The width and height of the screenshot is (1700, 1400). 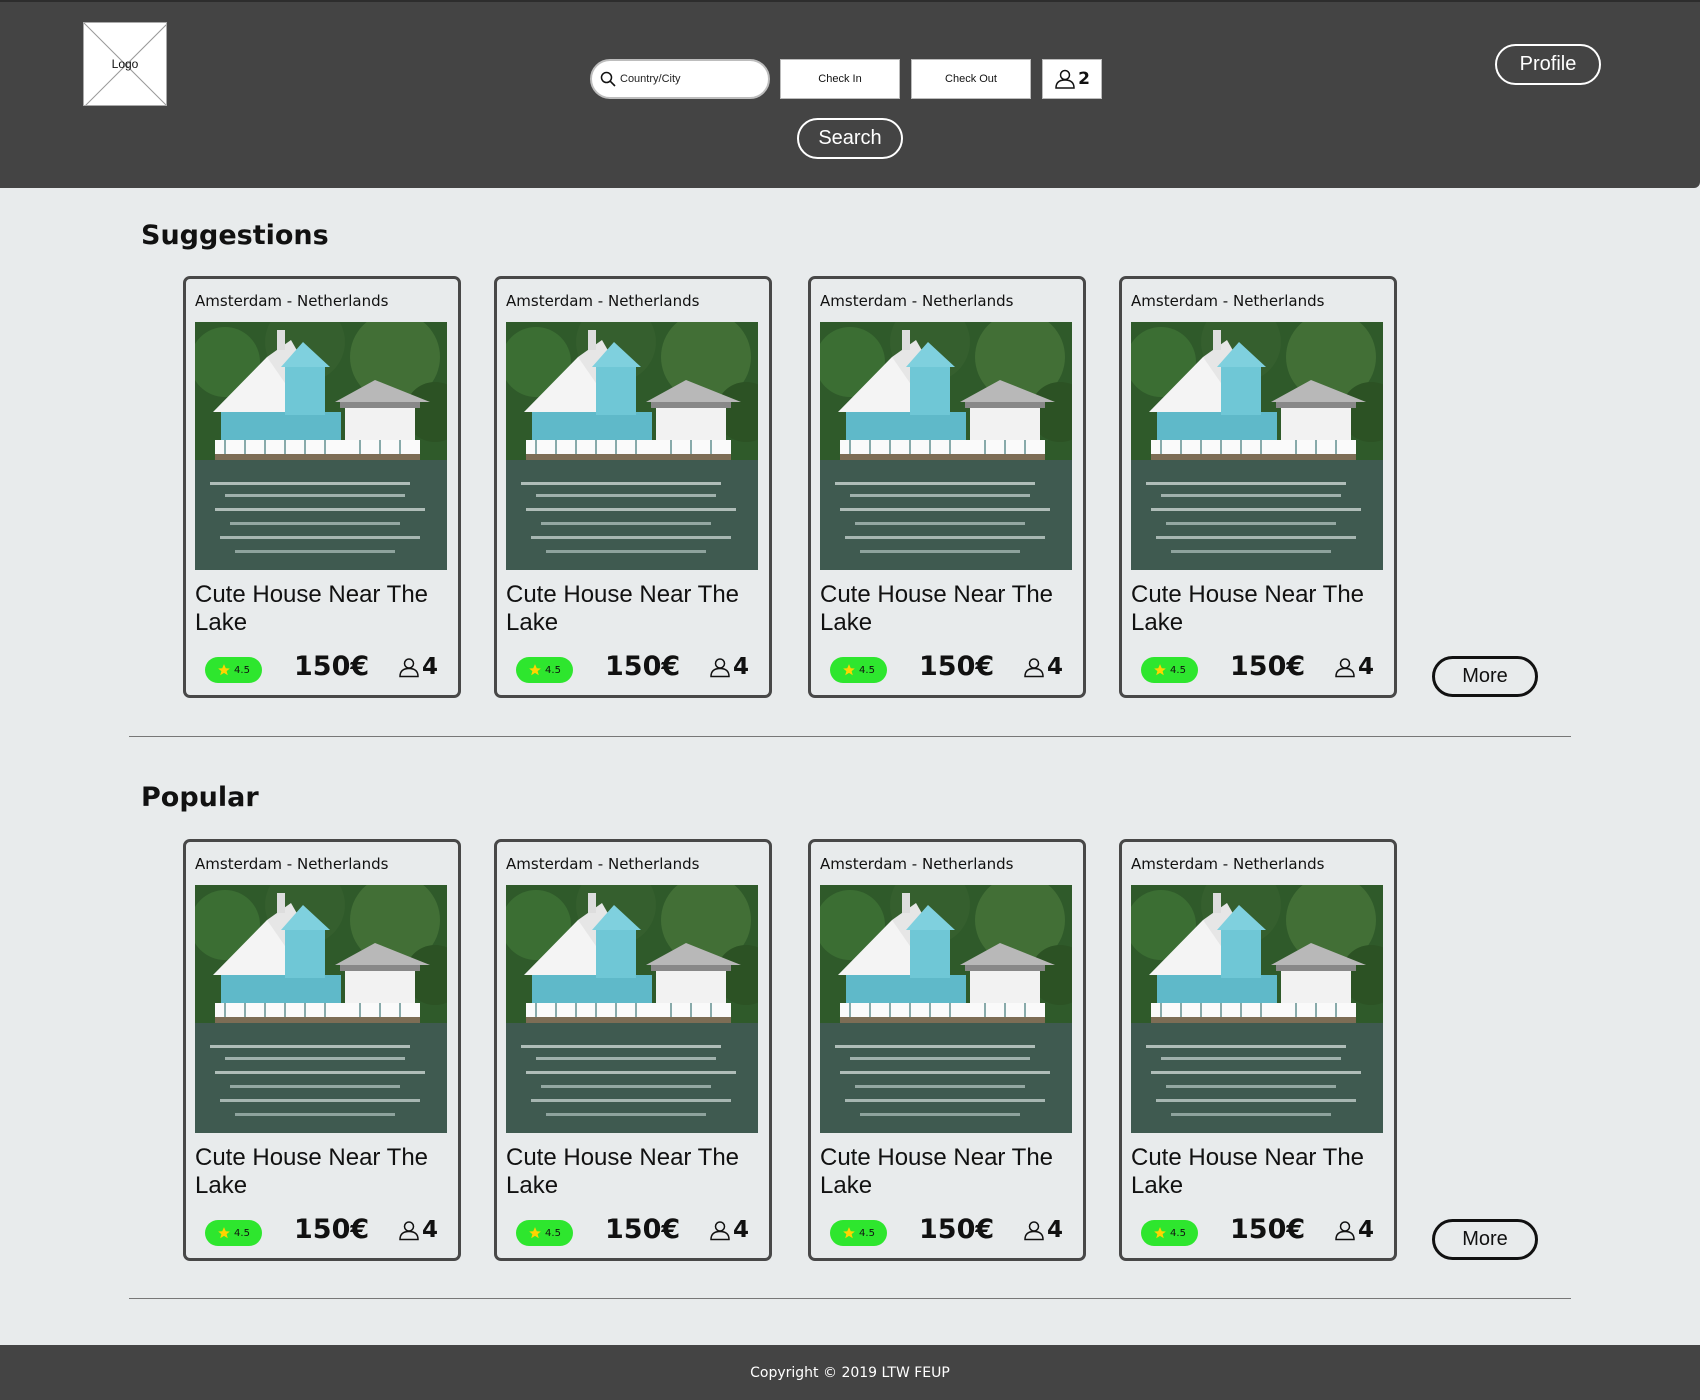 I want to click on footer: Copyright © 2019 LTW FEUP, so click(x=850, y=1372).